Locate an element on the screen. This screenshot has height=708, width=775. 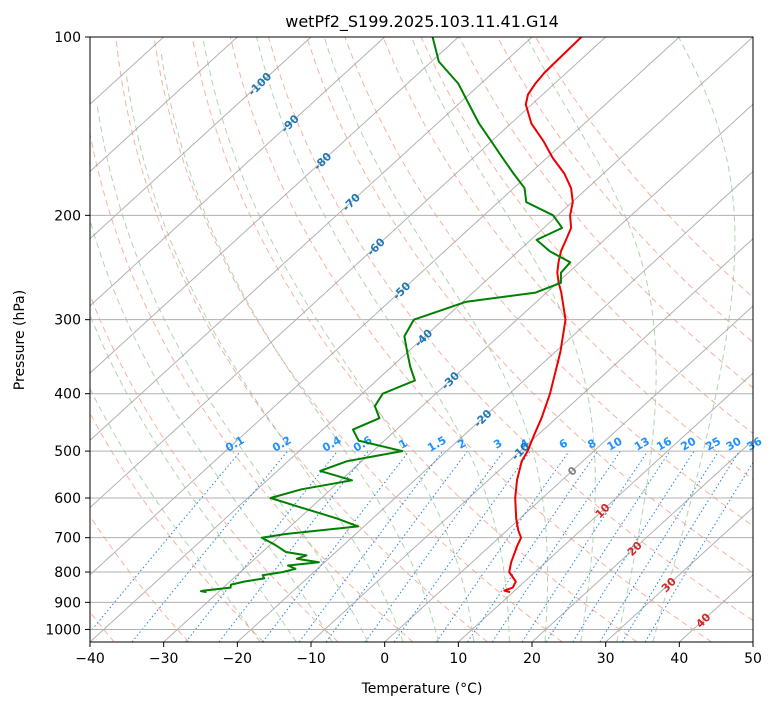
y-tick-label: 100 is located at coordinates (67, 38).